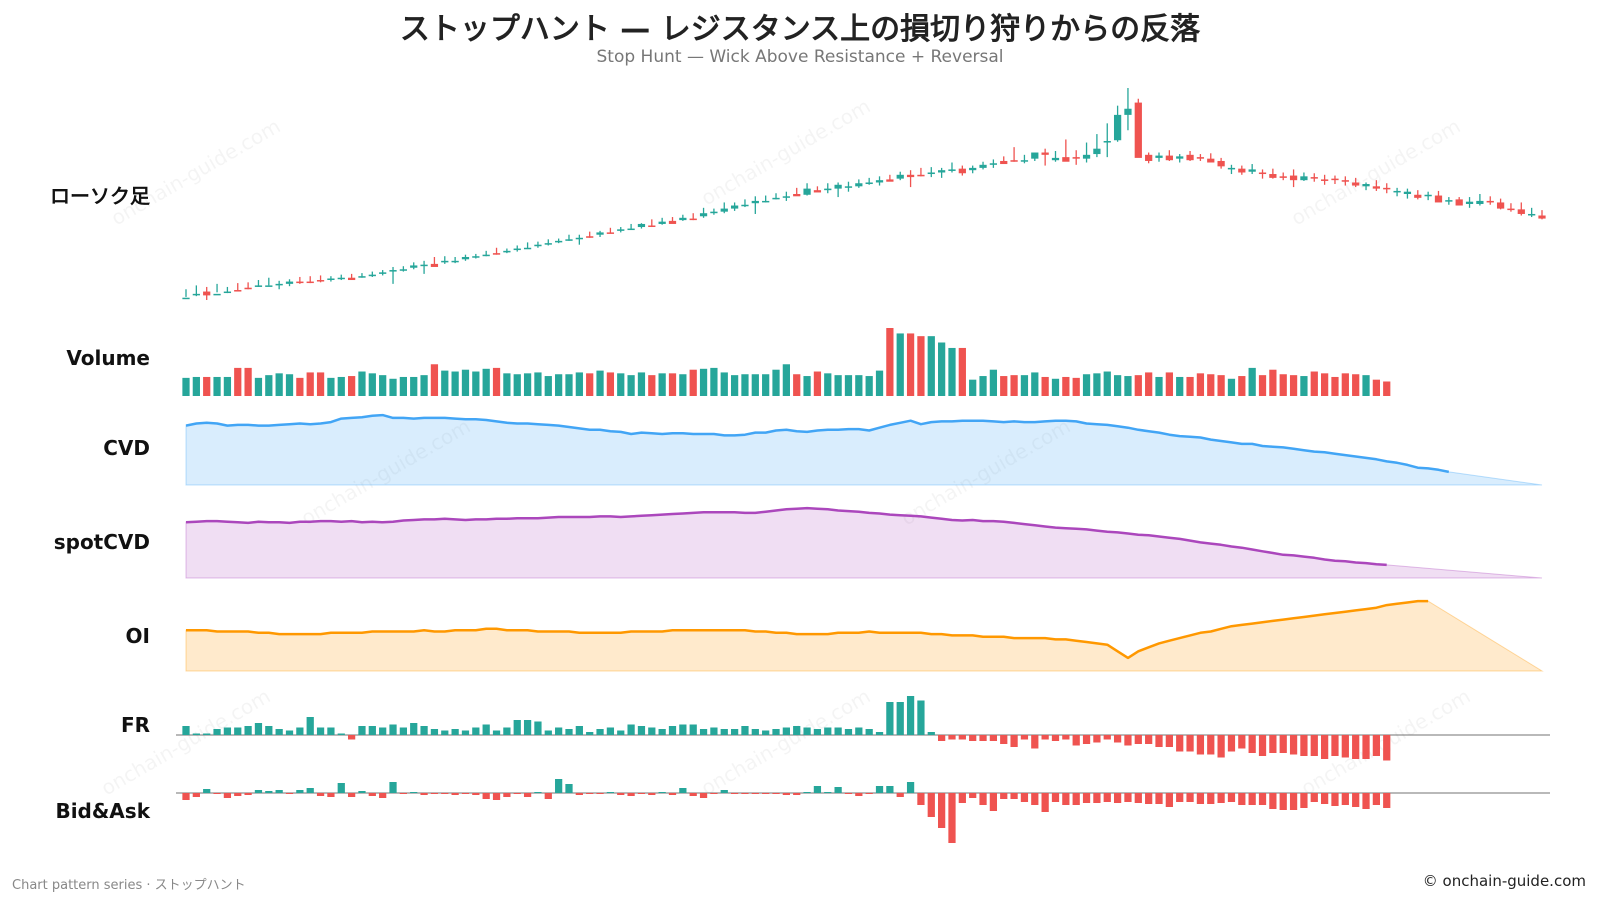  What do you see at coordinates (1504, 881) in the screenshot?
I see `footer-copyright: © onchain-guide.com` at bounding box center [1504, 881].